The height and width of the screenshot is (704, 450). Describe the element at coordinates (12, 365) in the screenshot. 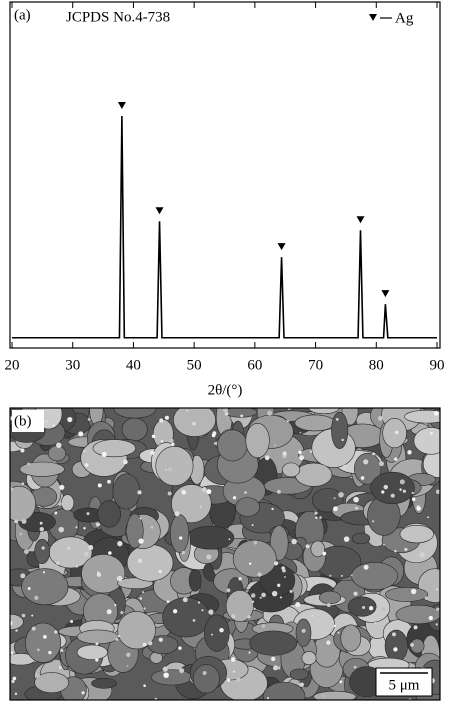

I see `x-tick-label: 20` at that location.